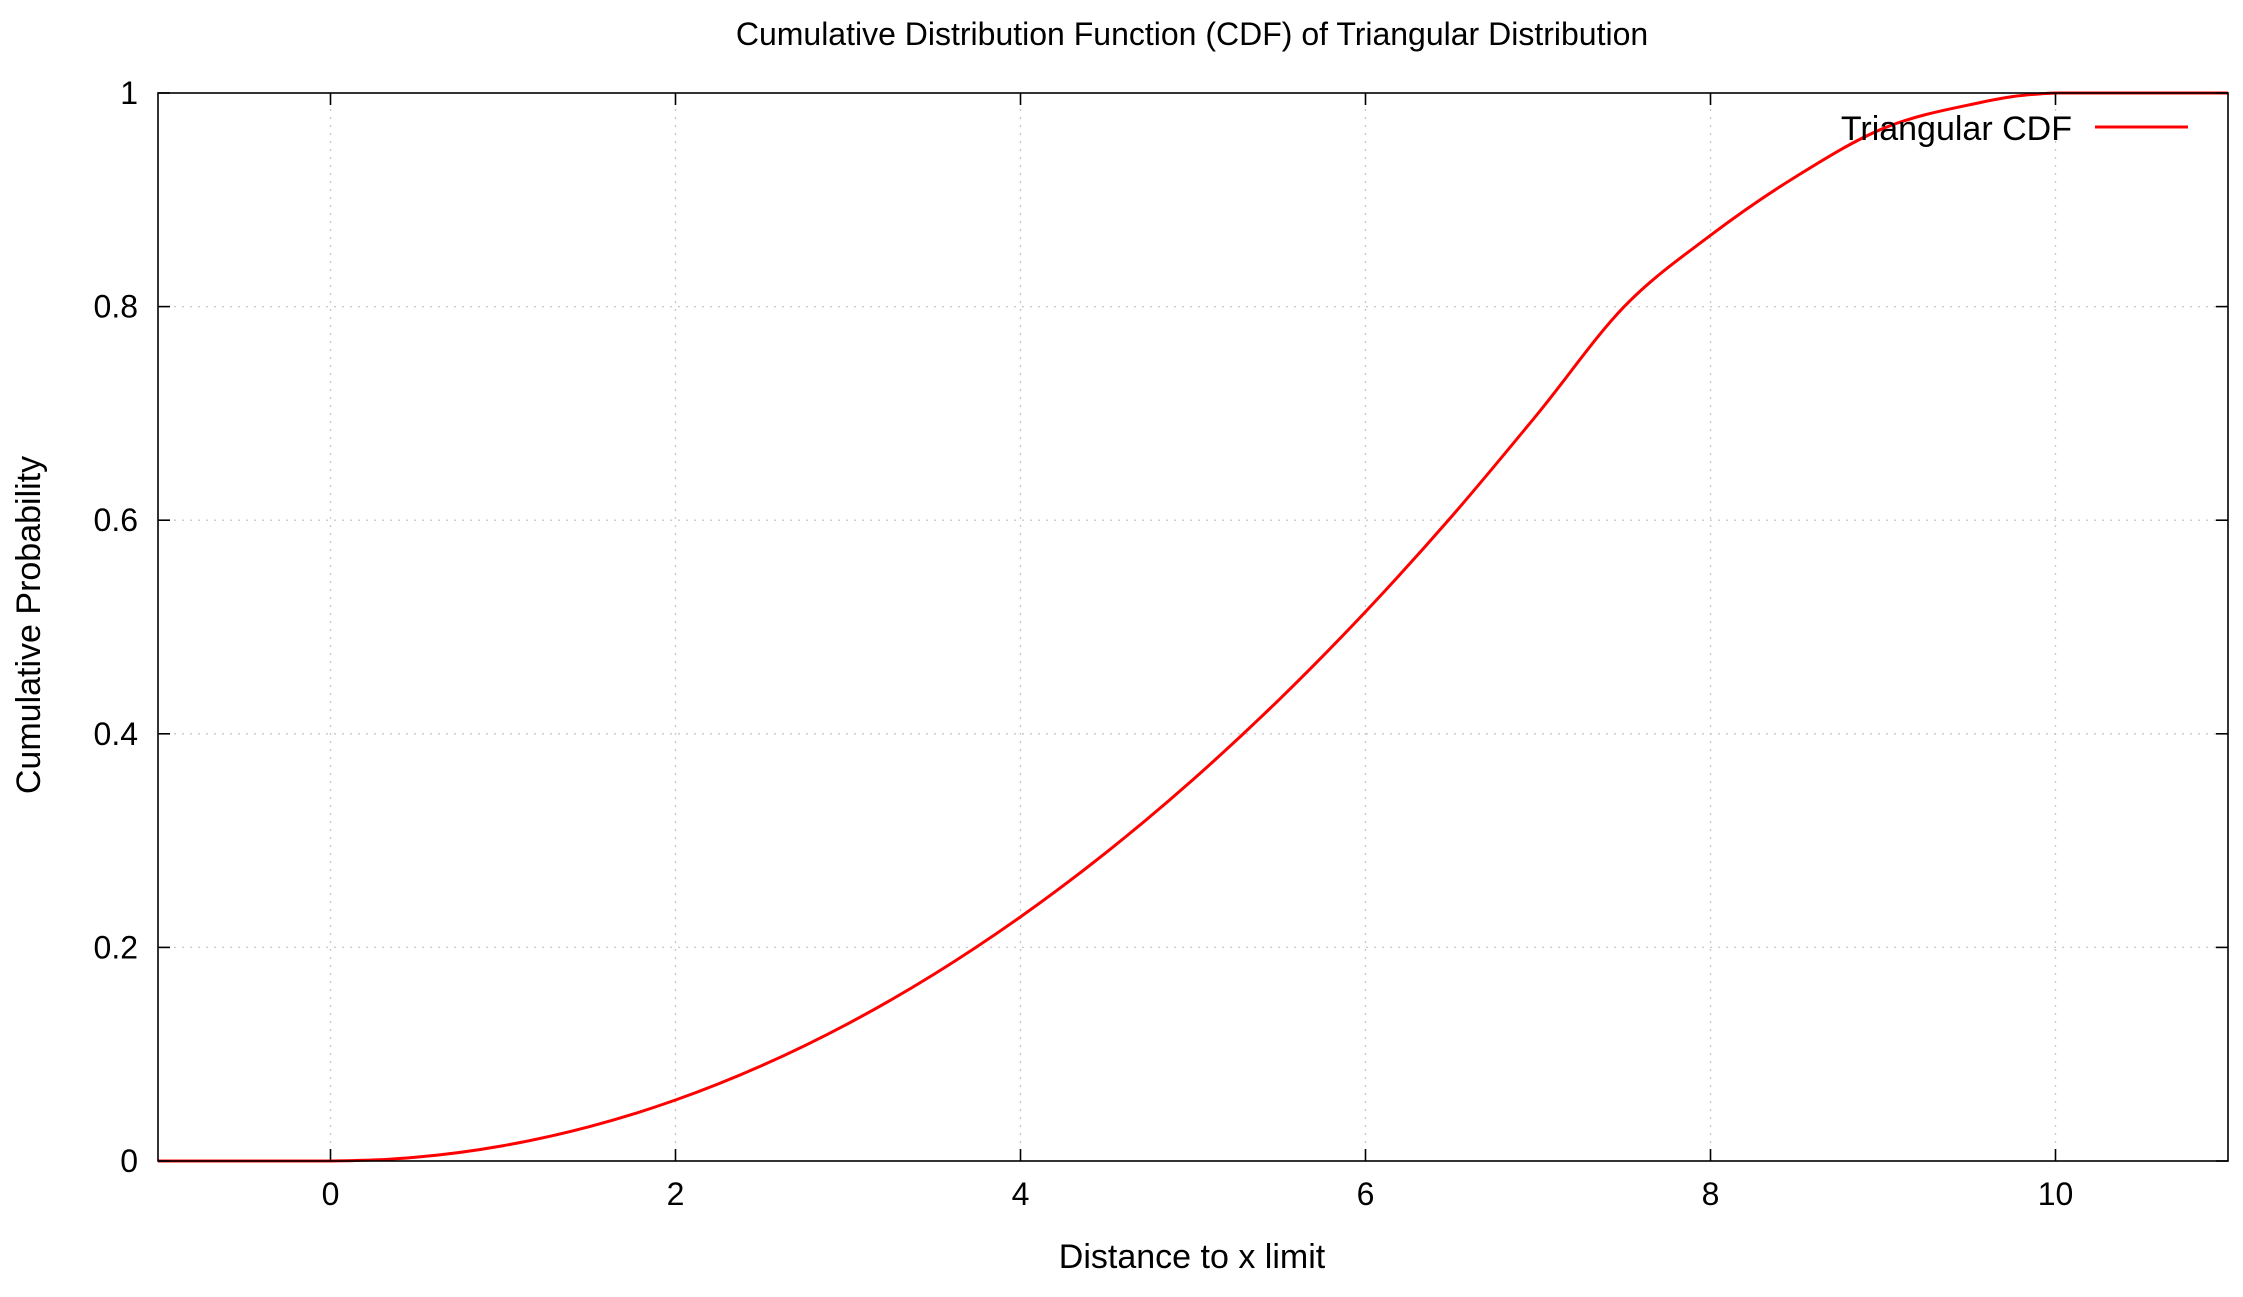 The image size is (2243, 1297). I want to click on x-tick-label: 8, so click(1711, 1194).